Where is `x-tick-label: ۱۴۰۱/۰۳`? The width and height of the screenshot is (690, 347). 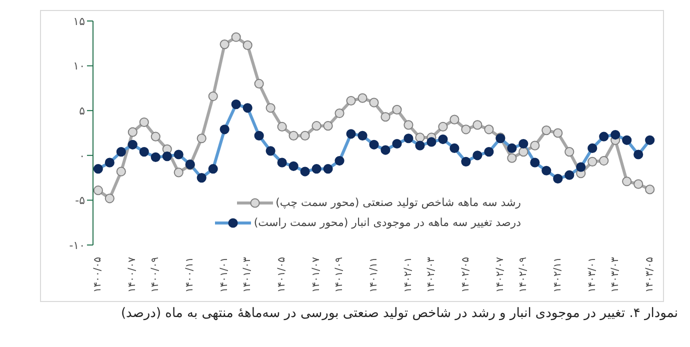 x-tick-label: ۱۴۰۱/۰۳ is located at coordinates (248, 274).